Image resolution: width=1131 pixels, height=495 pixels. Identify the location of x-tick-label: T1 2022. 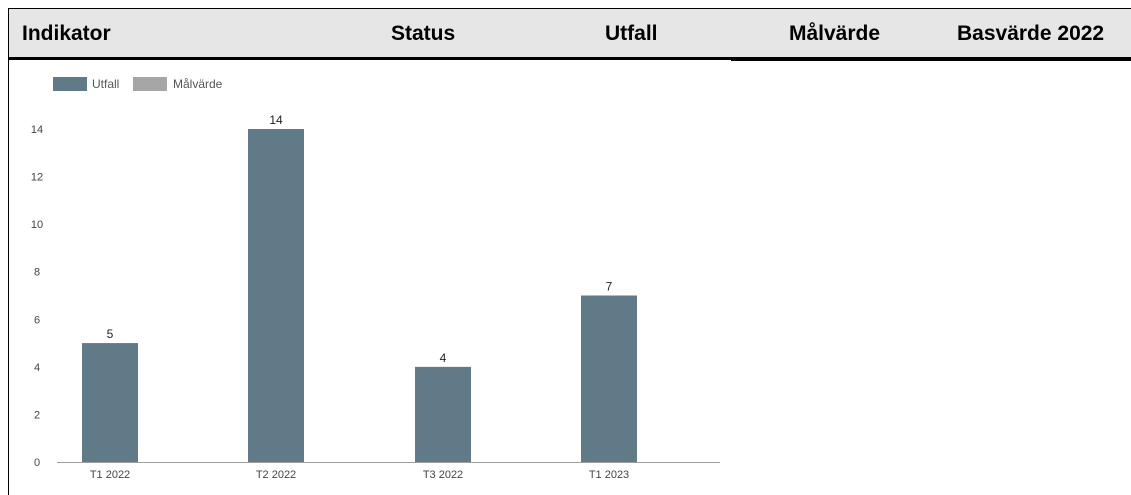
(110, 475).